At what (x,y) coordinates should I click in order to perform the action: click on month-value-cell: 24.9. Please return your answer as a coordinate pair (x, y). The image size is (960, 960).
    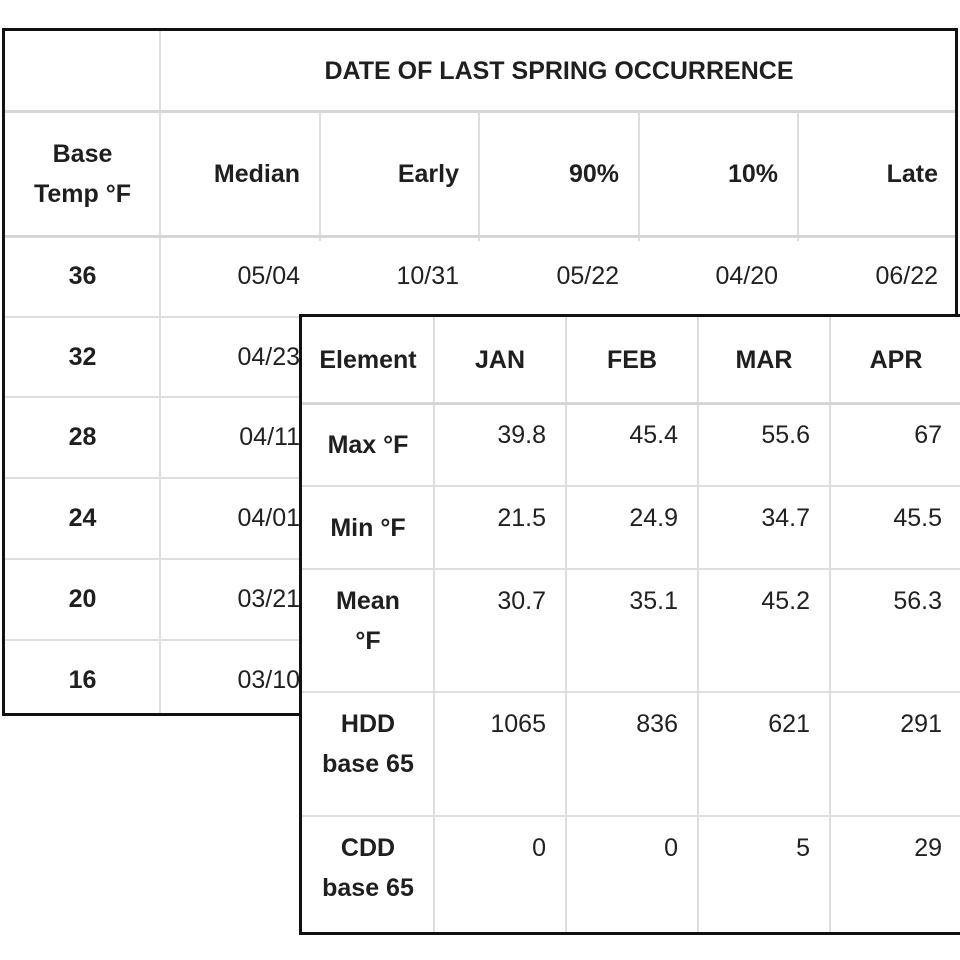
    Looking at the image, I should click on (632, 527).